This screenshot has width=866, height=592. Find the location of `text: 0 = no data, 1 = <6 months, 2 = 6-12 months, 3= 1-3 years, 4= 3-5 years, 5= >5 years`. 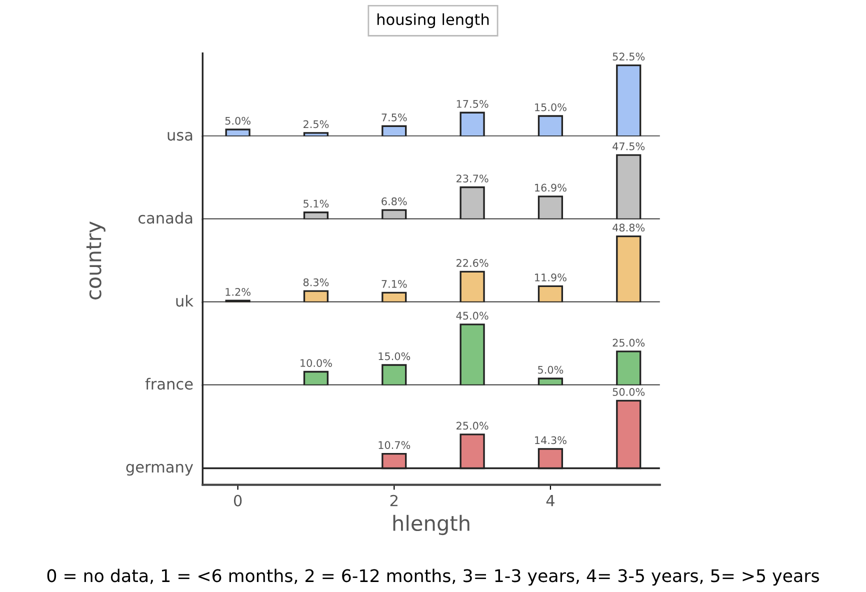

text: 0 = no data, 1 = <6 months, 2 = 6-12 months, 3= 1-3 years, 4= 3-5 years, 5= >5 years is located at coordinates (433, 577).